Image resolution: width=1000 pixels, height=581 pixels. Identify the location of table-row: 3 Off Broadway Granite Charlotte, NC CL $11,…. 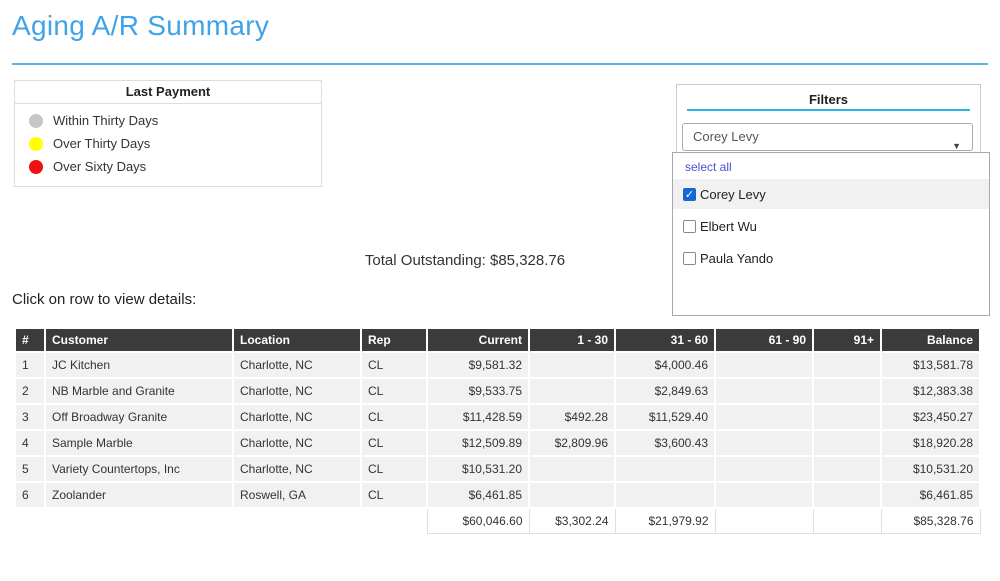
(497, 417).